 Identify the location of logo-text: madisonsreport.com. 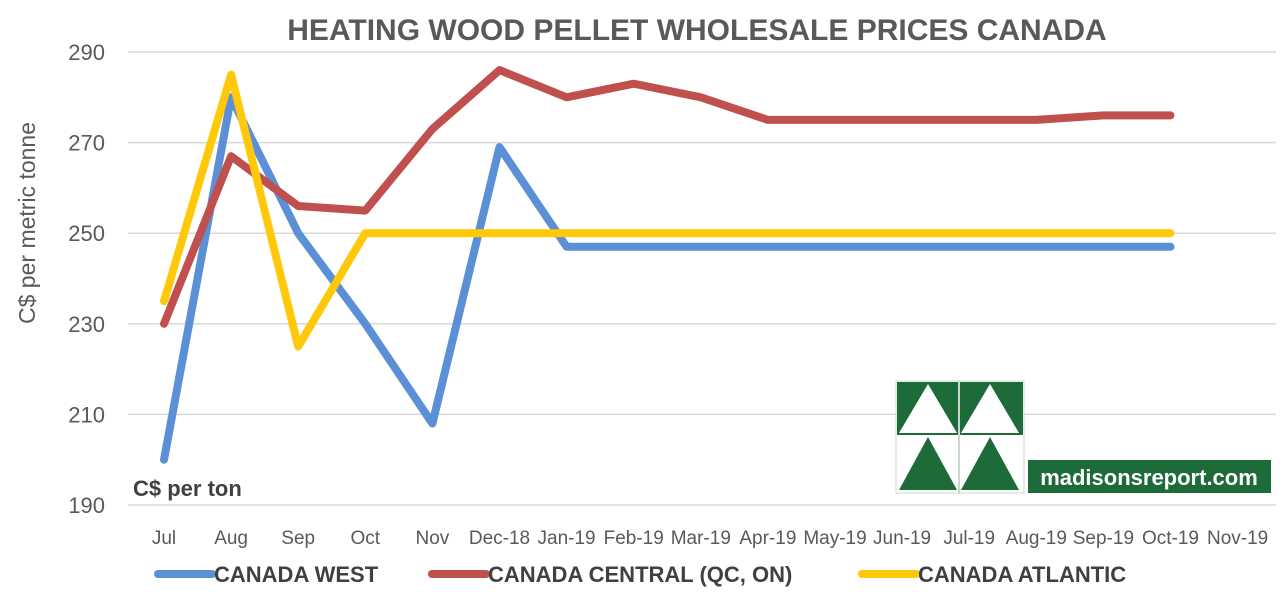
(1149, 477).